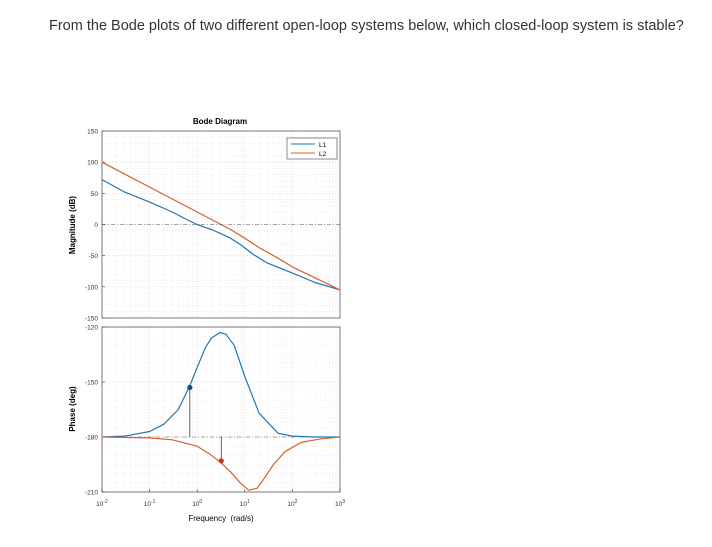  Describe the element at coordinates (292, 503) in the screenshot. I see `x-tick-label: 10²` at that location.